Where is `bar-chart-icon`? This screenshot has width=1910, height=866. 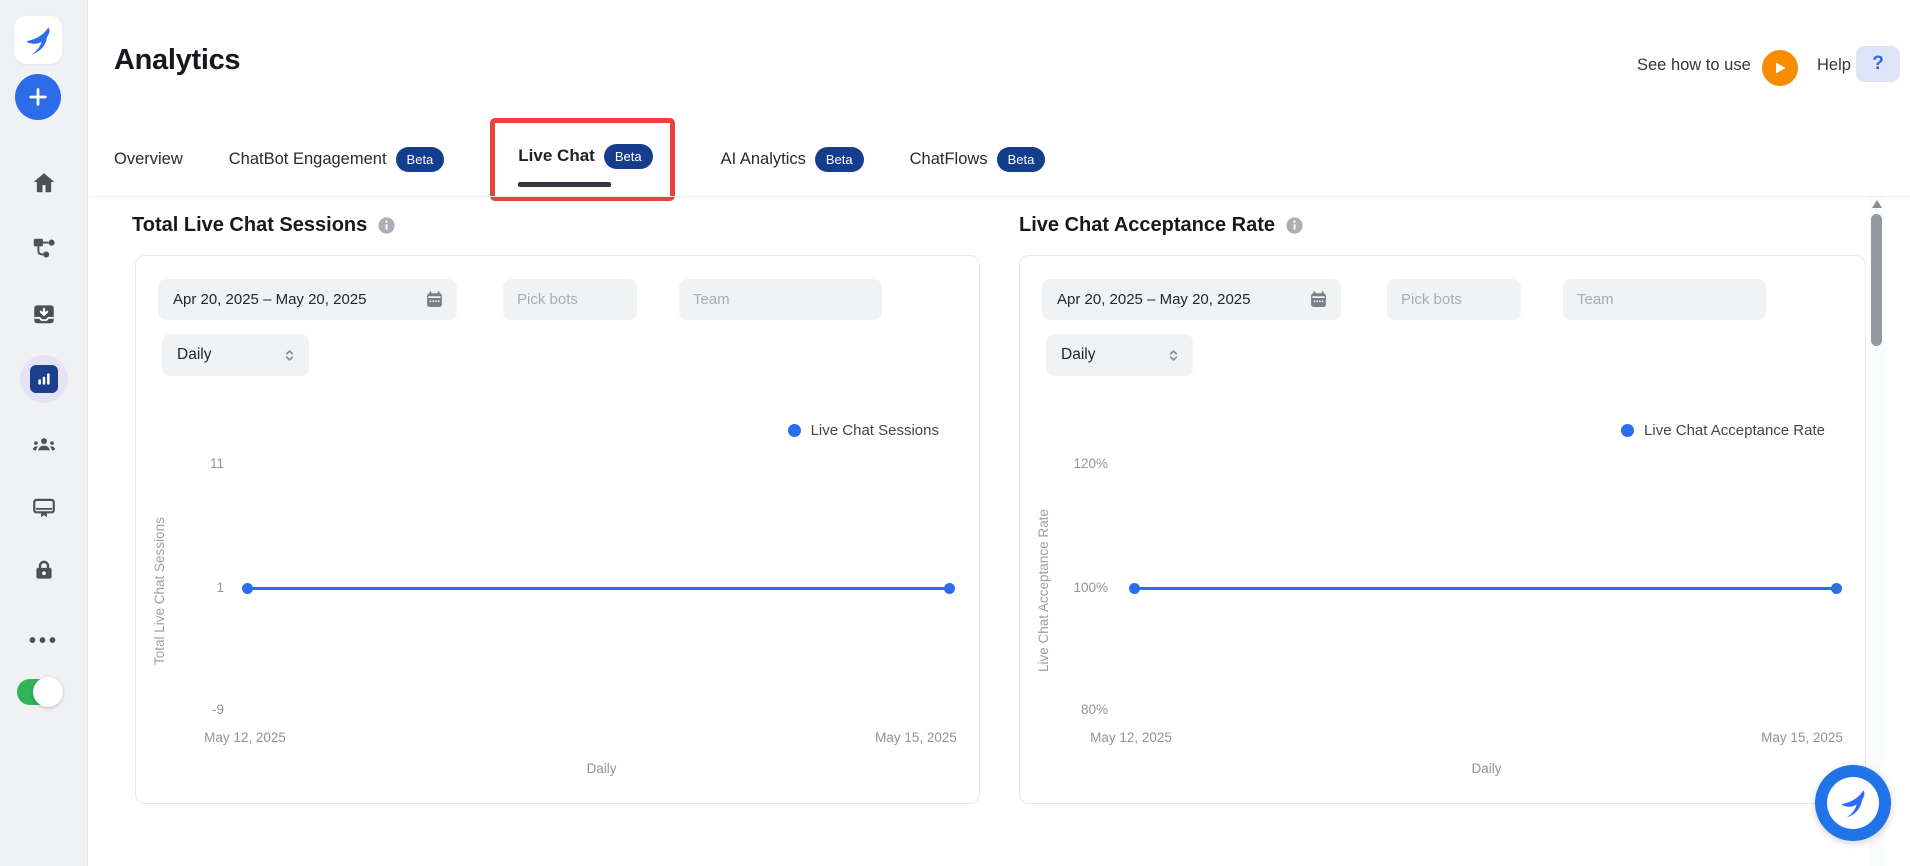
bar-chart-icon is located at coordinates (44, 379).